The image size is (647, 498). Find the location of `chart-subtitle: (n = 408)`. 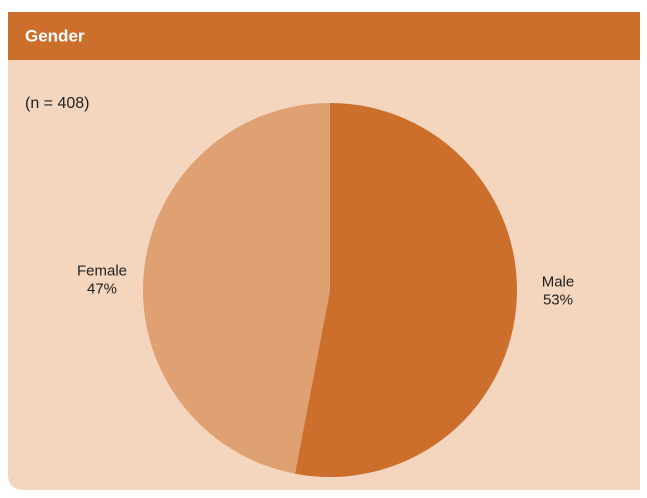

chart-subtitle: (n = 408) is located at coordinates (57, 103).